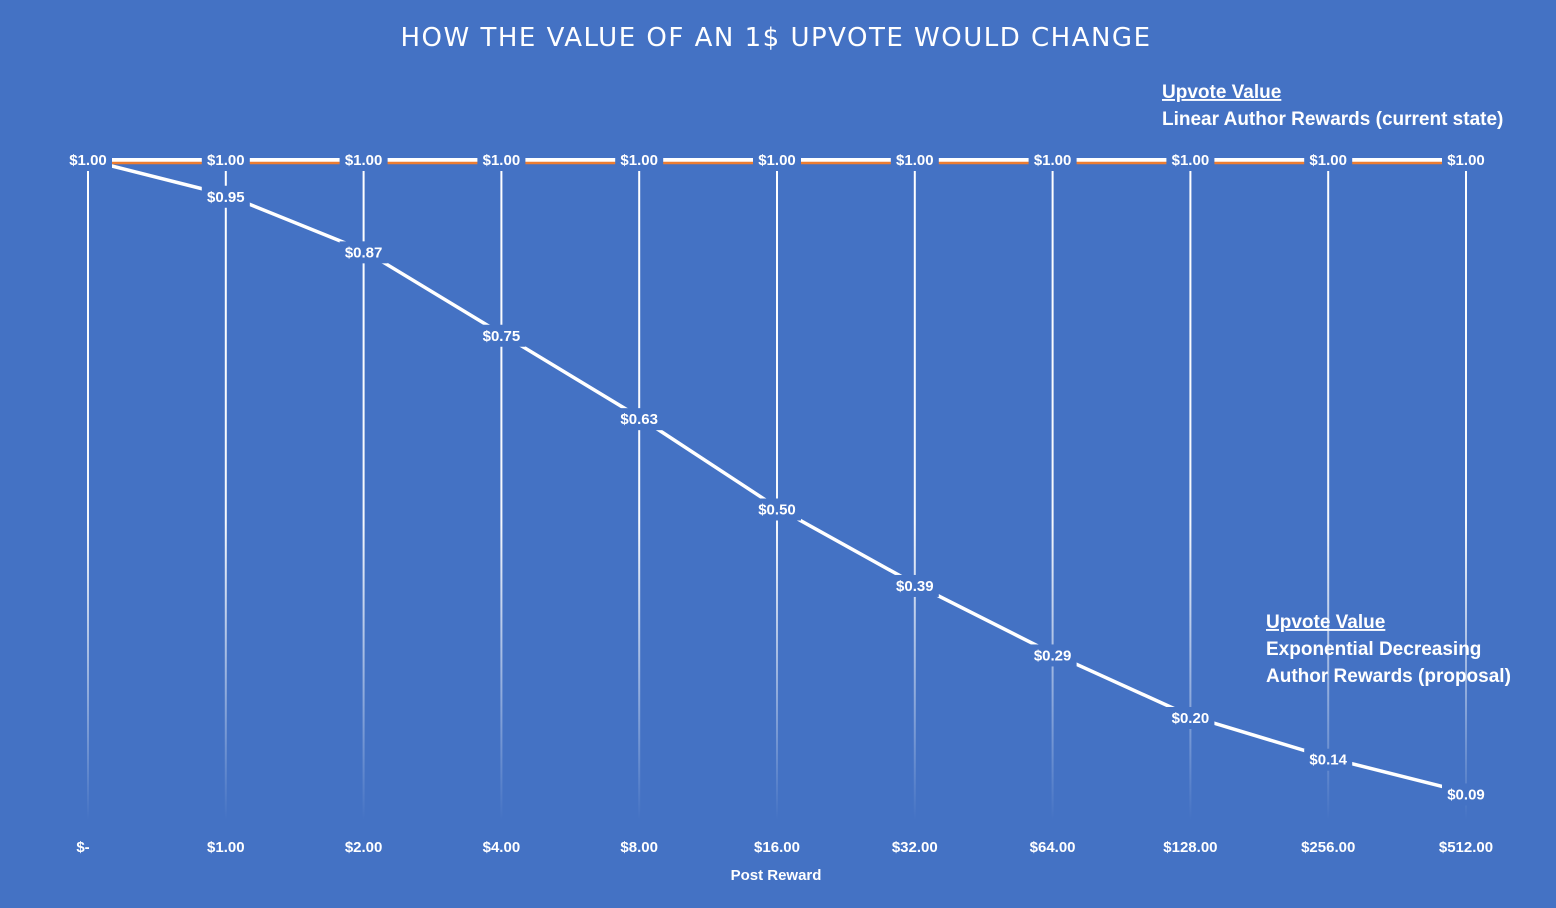 Image resolution: width=1556 pixels, height=908 pixels. I want to click on data-label-linear-5-bg, so click(777, 160).